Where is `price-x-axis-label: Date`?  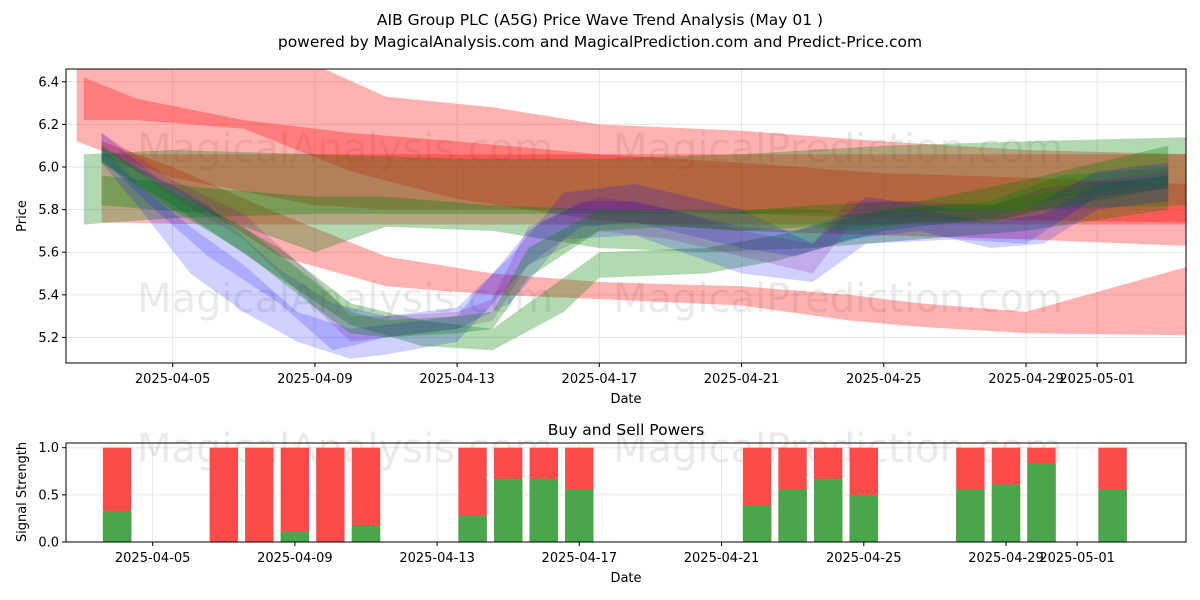 price-x-axis-label: Date is located at coordinates (625, 399).